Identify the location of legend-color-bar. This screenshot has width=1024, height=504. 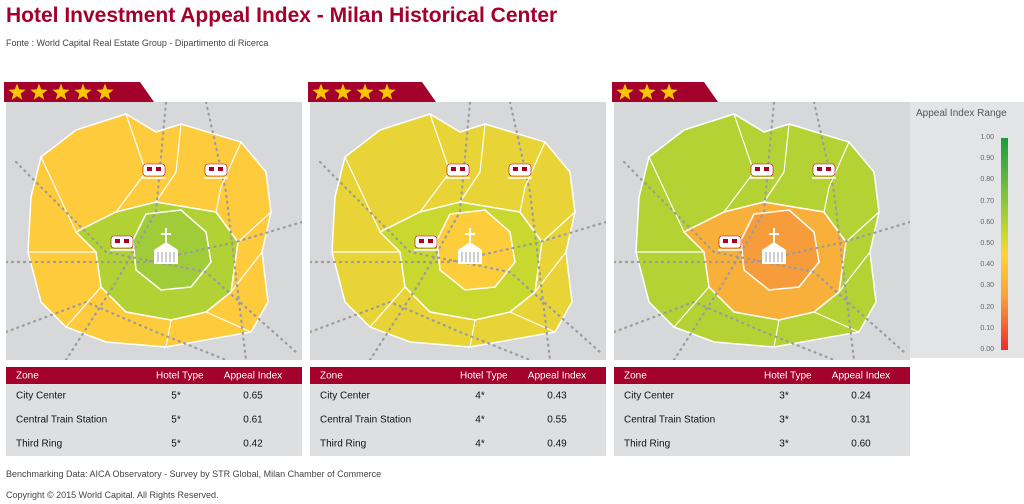
(1004, 244).